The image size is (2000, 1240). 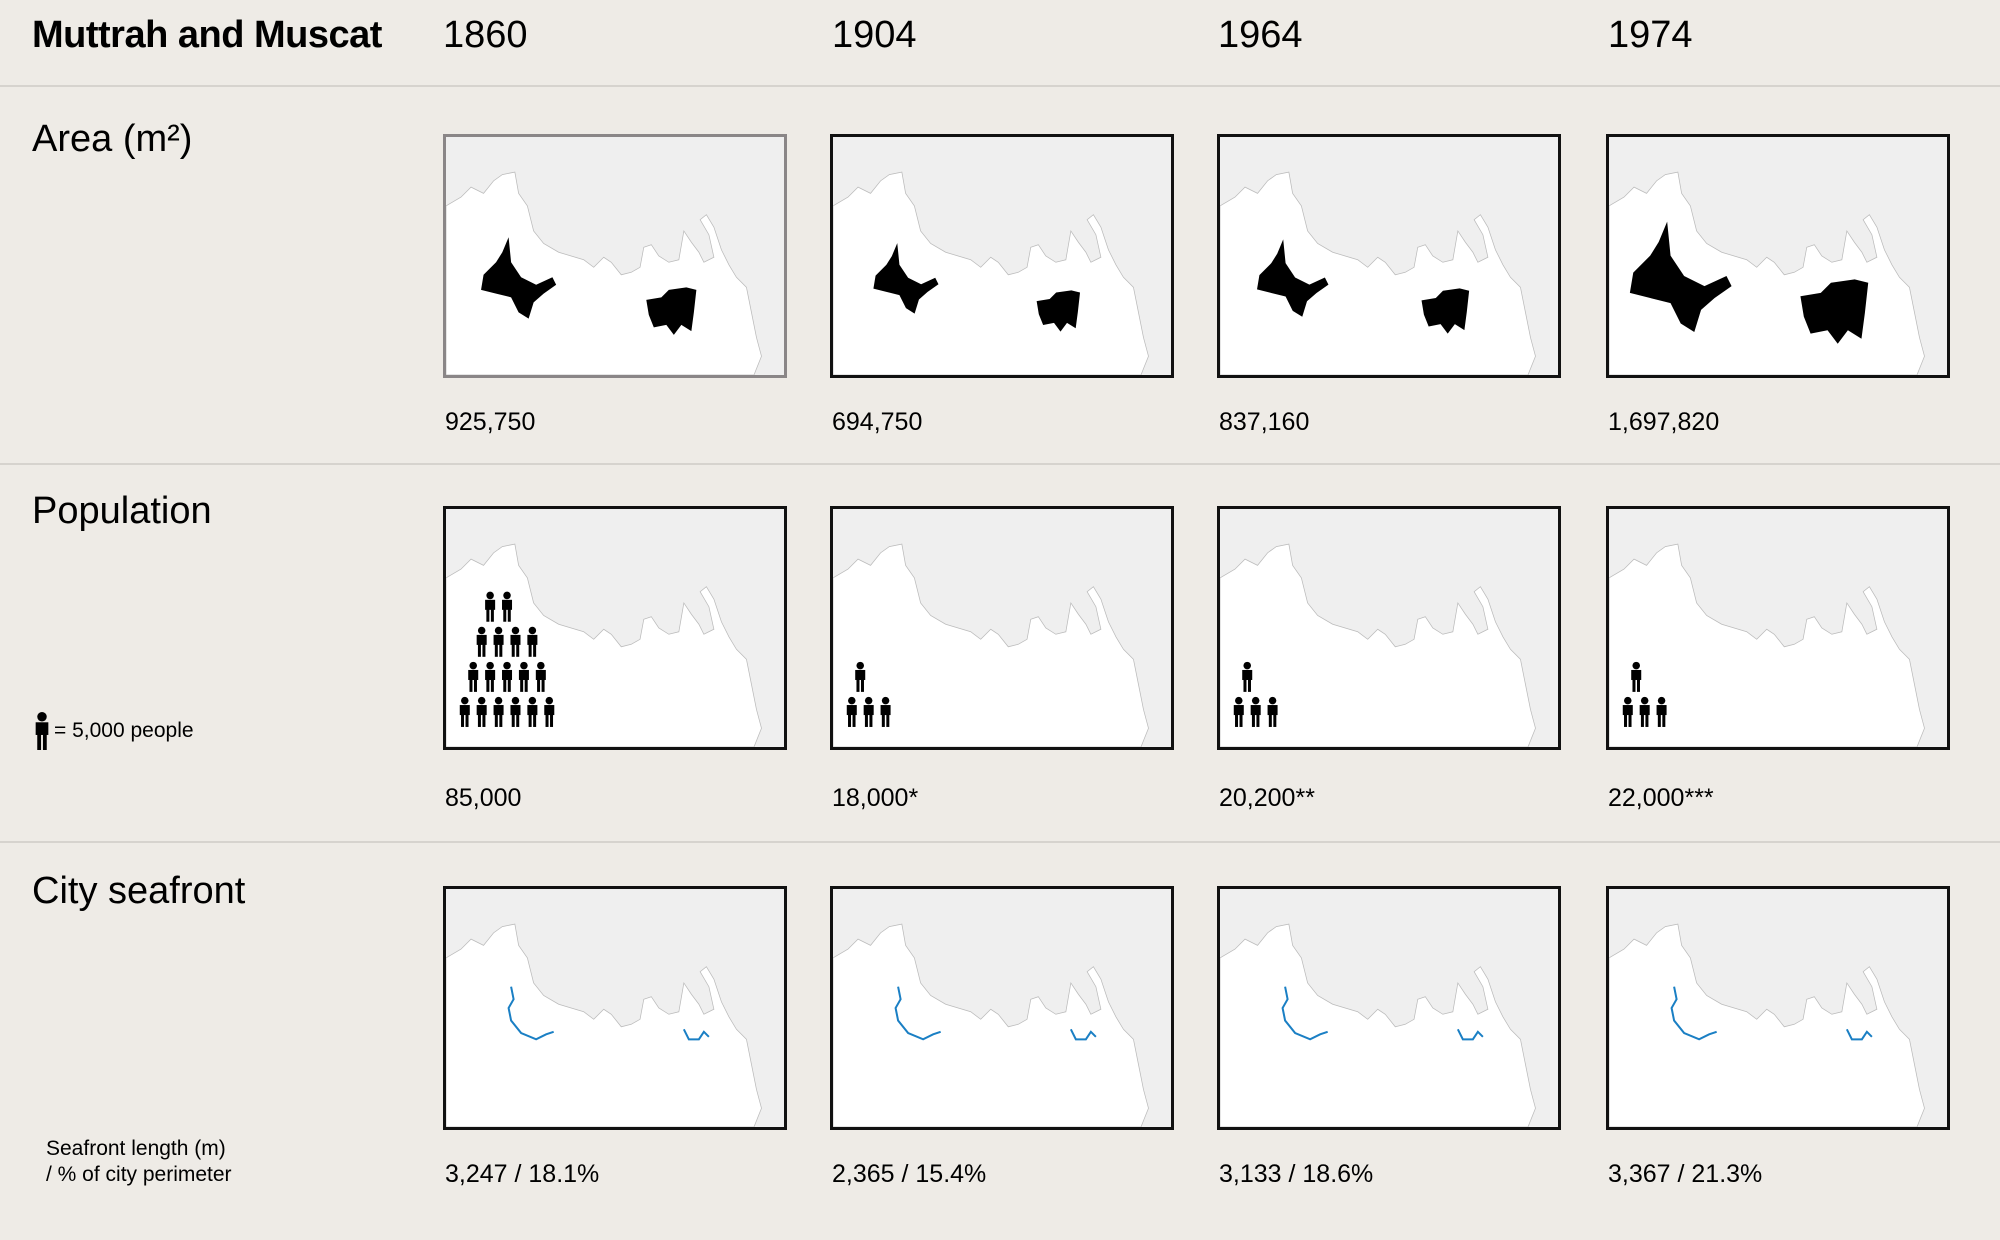 I want to click on population-value-1860: 85,000, so click(x=483, y=798).